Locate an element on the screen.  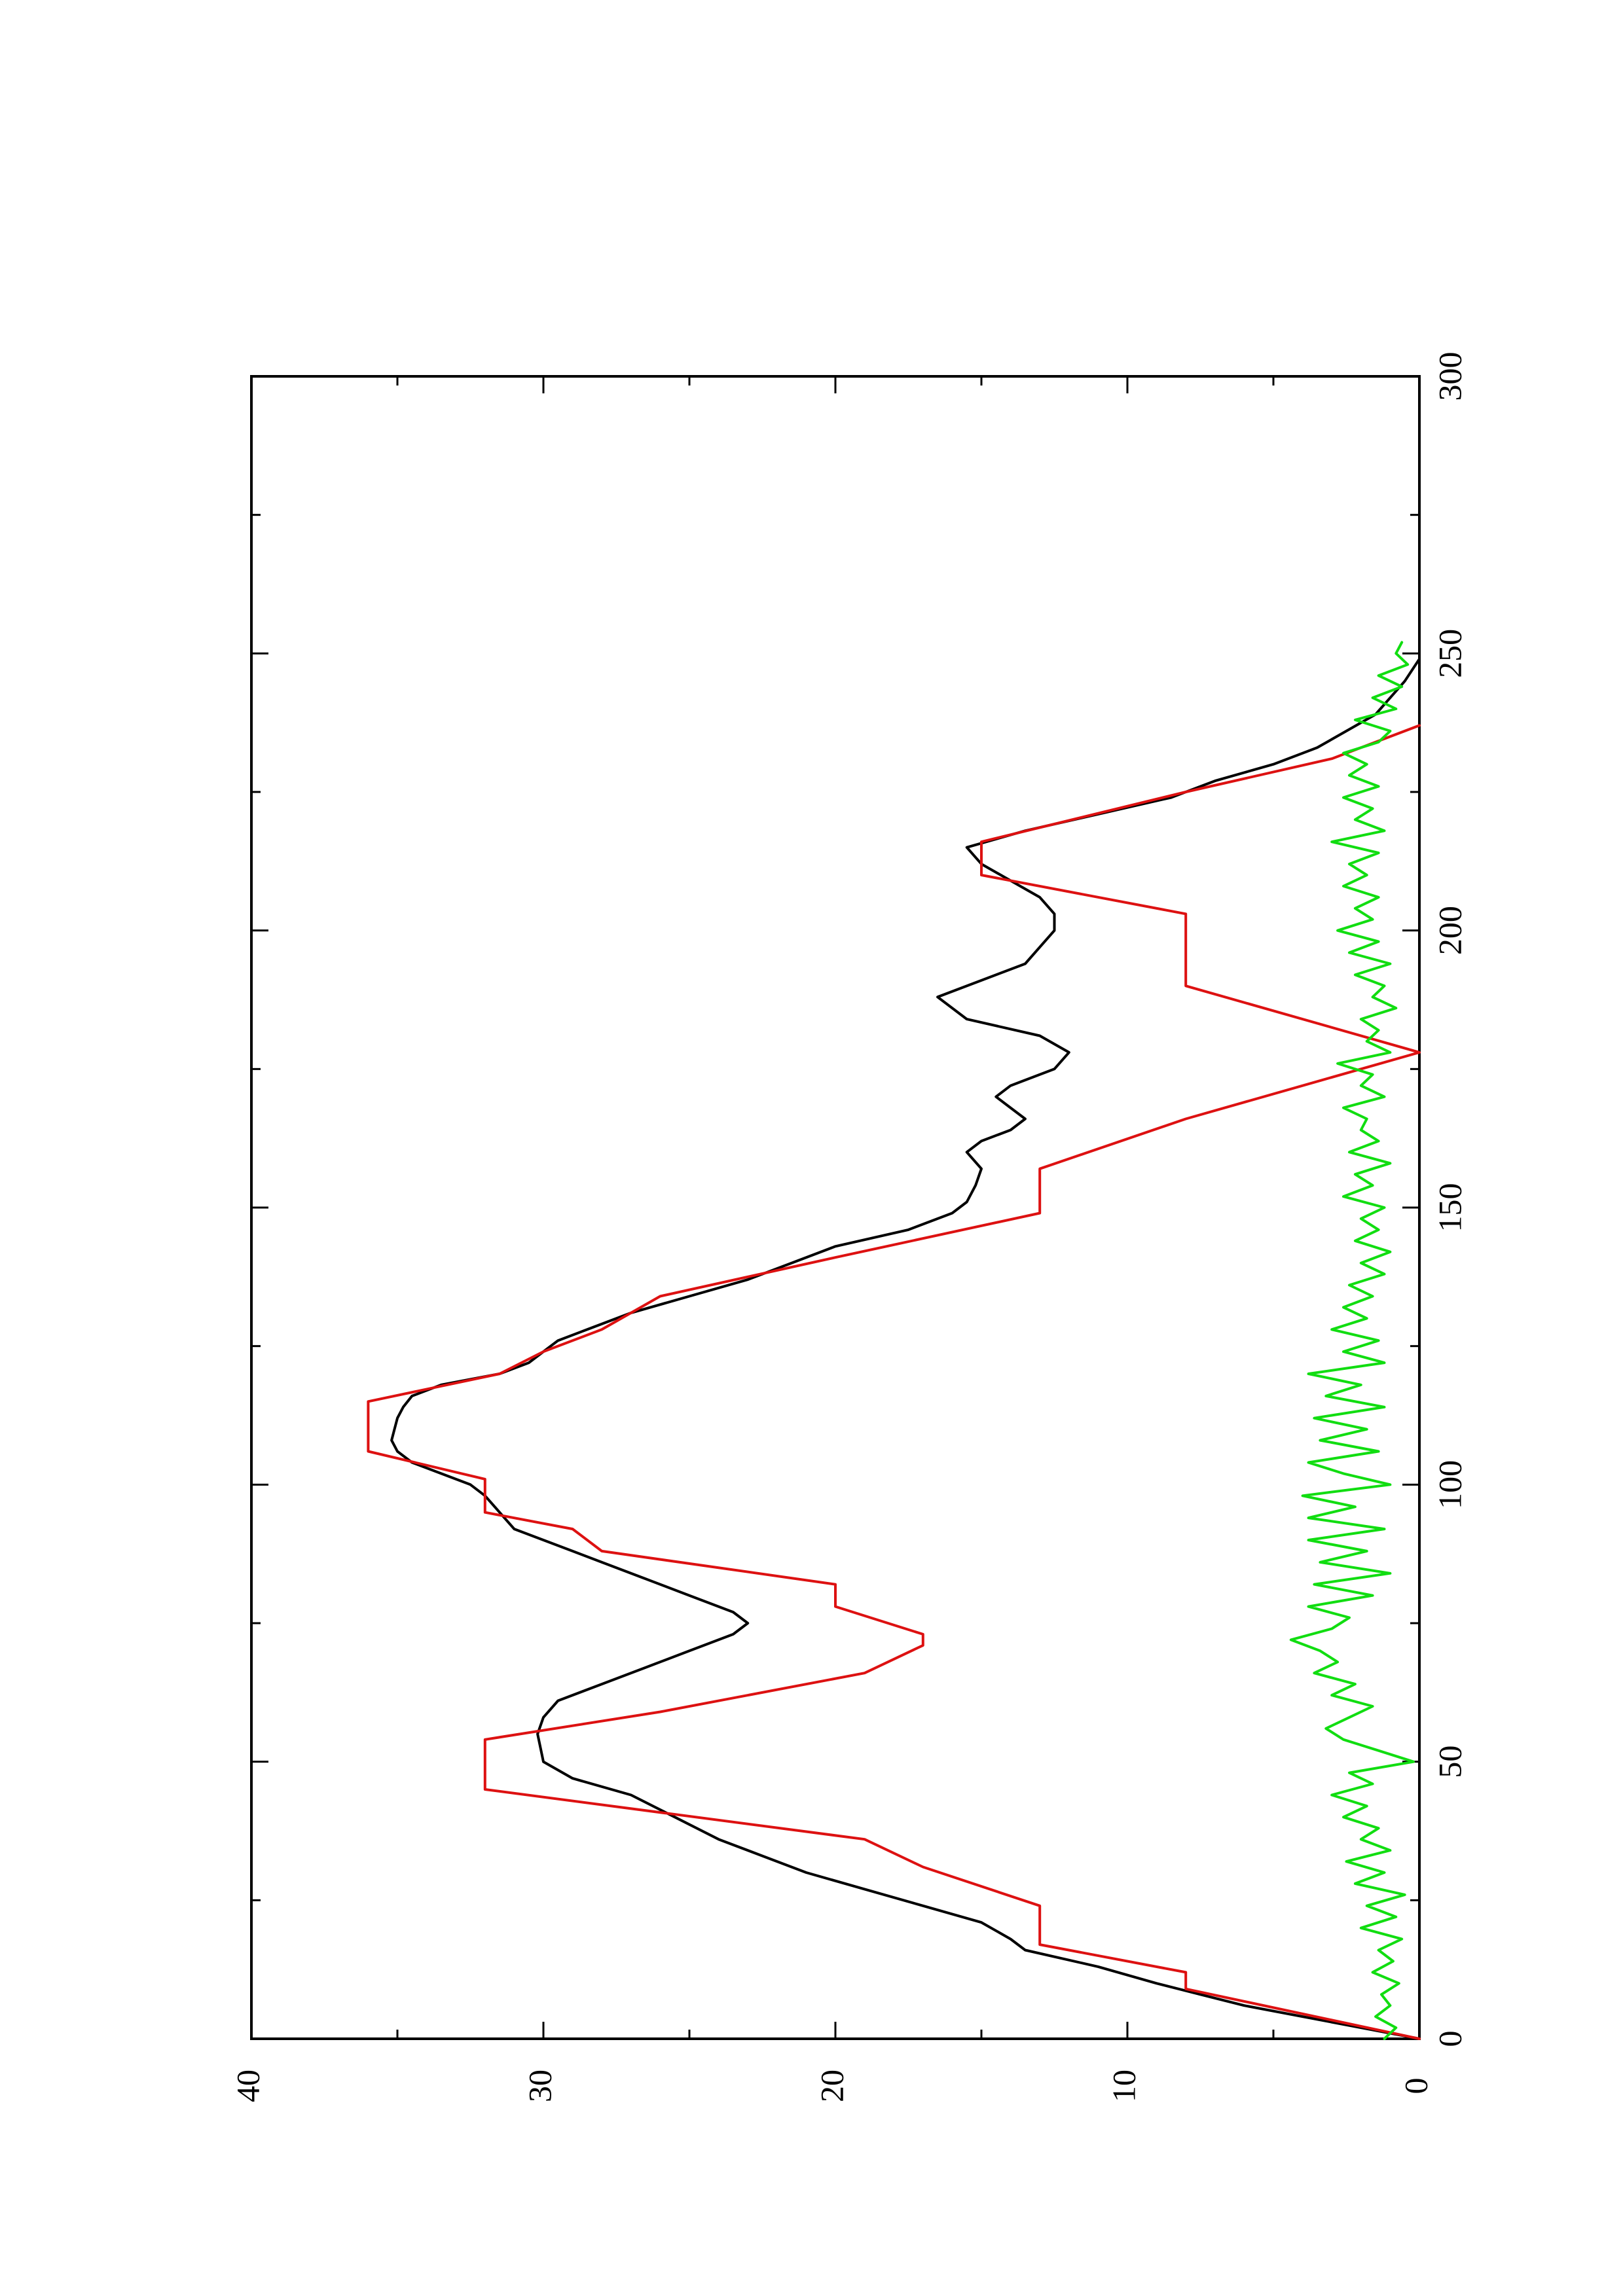
x-tick-label: 200 is located at coordinates (1449, 930).